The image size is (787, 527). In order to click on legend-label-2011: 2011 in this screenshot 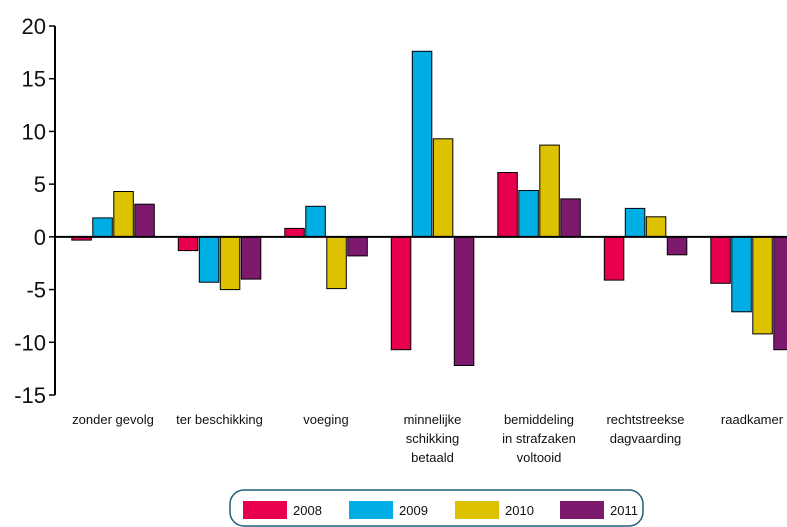, I will do `click(624, 510)`.